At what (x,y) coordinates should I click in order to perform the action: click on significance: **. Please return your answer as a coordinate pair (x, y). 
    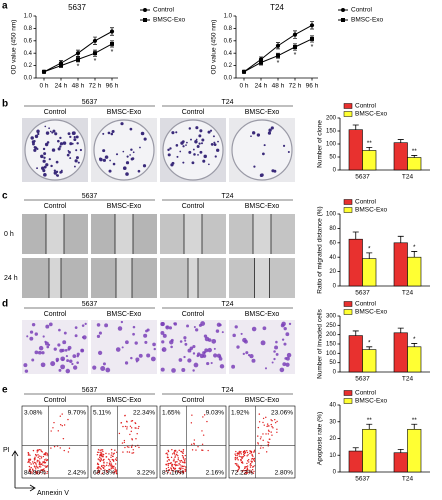
    Looking at the image, I should click on (415, 151).